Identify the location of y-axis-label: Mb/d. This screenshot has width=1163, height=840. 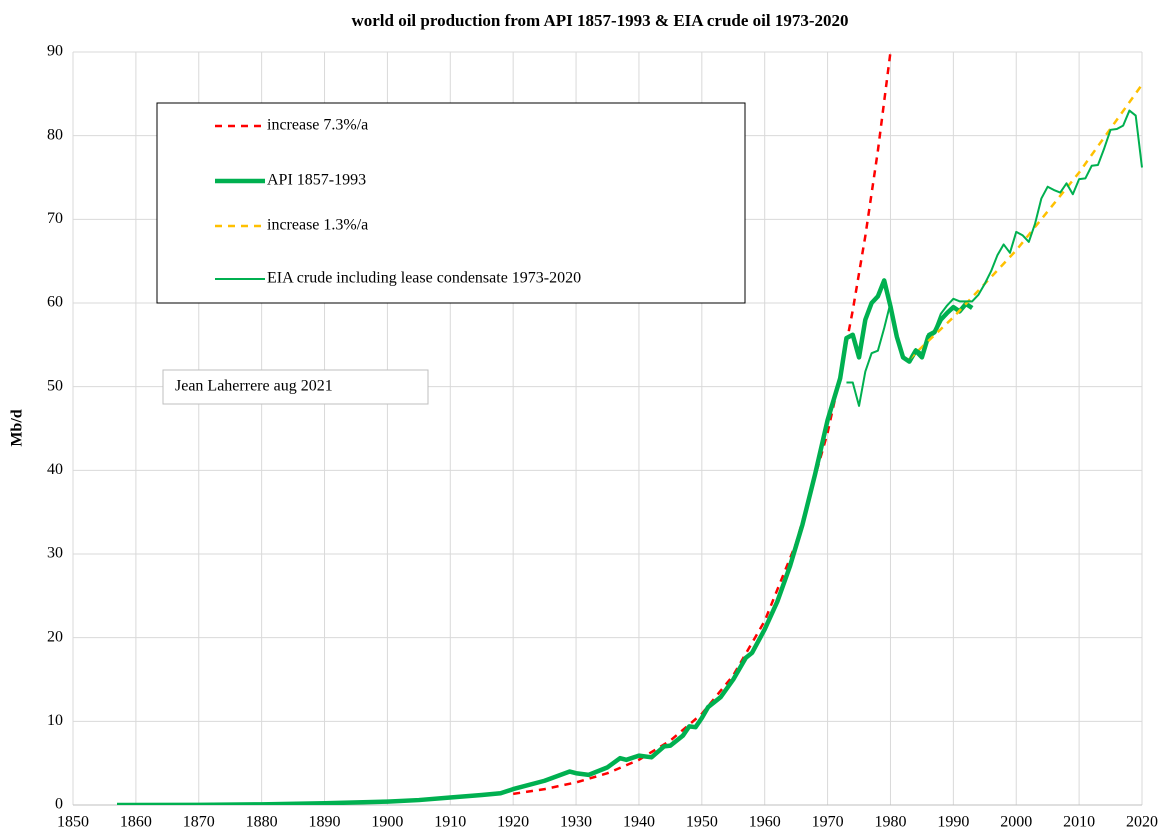
(17, 427).